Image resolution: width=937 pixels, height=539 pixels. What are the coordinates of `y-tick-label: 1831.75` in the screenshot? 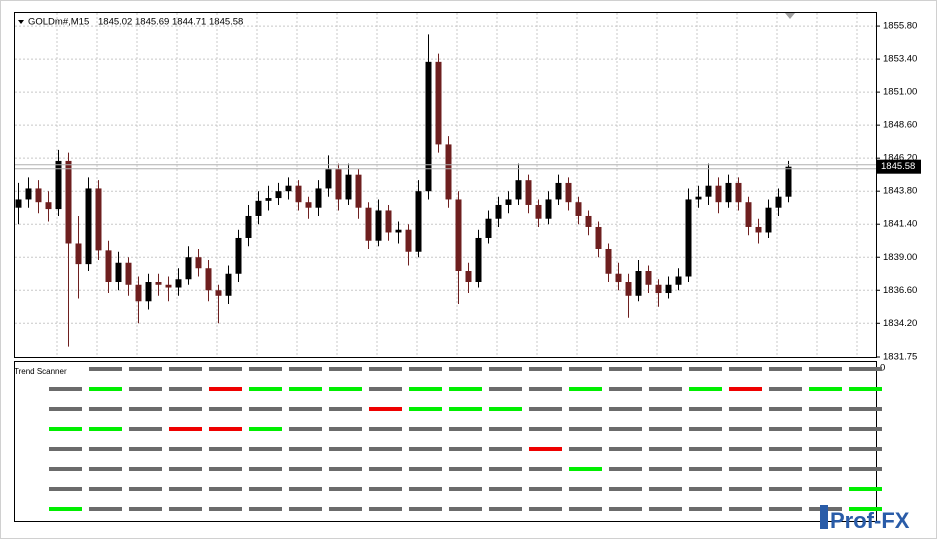 It's located at (900, 357).